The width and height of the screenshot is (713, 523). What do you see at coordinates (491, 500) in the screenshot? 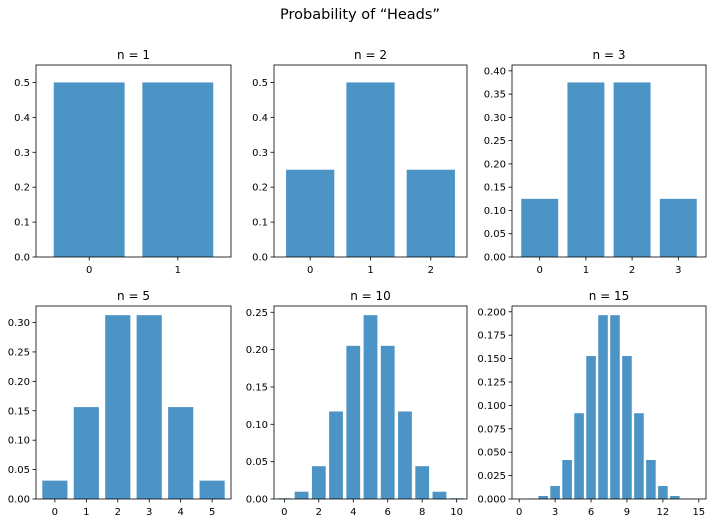
I see `y-tick-label: 0.000` at bounding box center [491, 500].